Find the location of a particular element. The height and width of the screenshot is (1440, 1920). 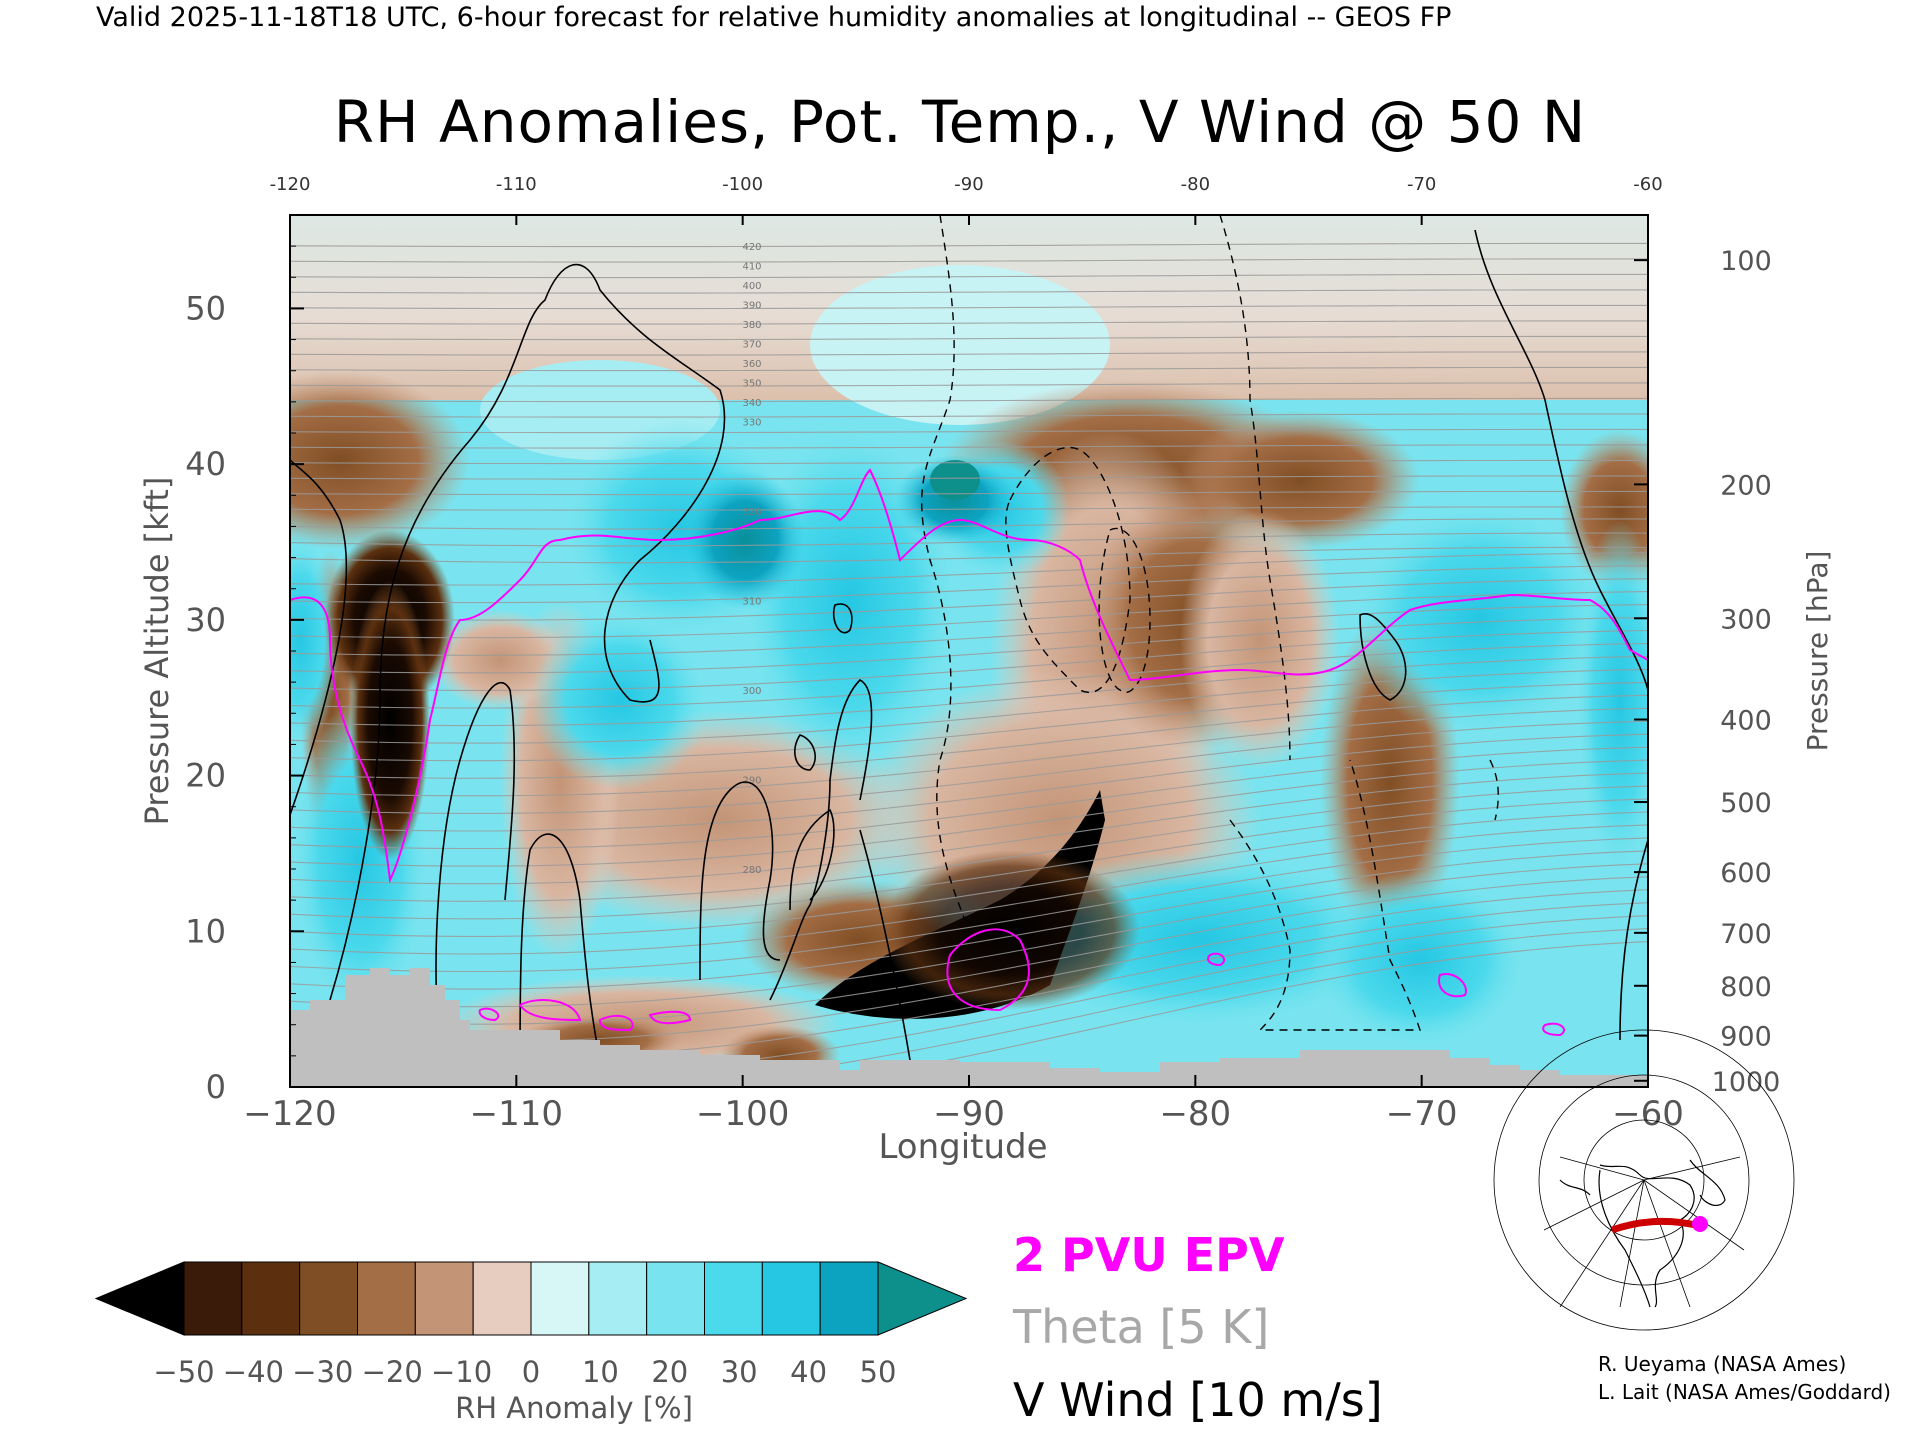

credit-author-1: R. Ueyama (NASA Ames) is located at coordinates (1722, 1364).